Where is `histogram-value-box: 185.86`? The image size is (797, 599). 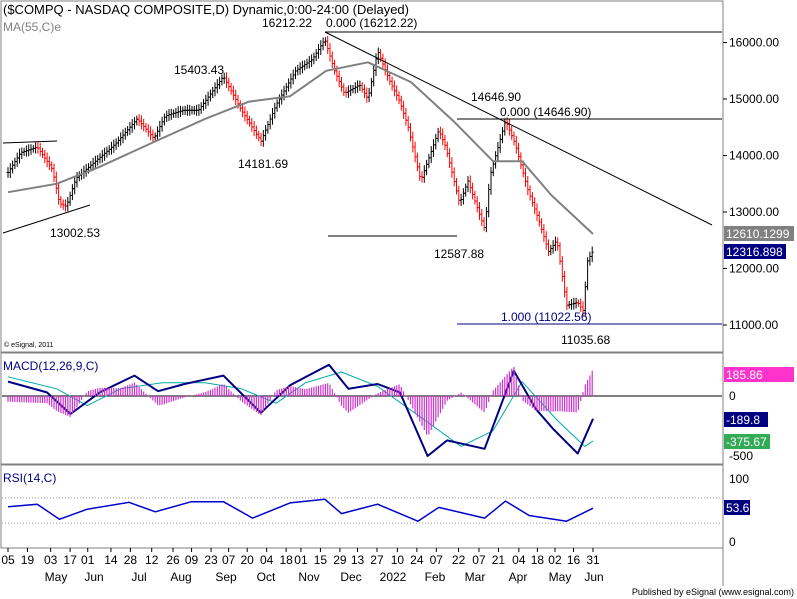
histogram-value-box: 185.86 is located at coordinates (744, 375).